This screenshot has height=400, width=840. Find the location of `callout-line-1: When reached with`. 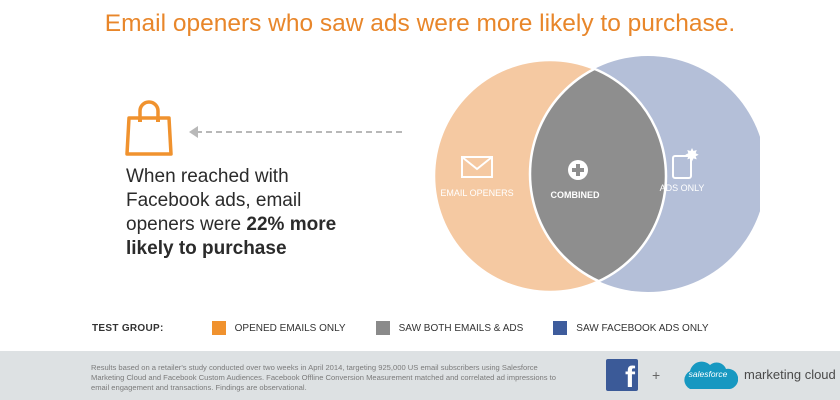

callout-line-1: When reached with is located at coordinates (207, 176).